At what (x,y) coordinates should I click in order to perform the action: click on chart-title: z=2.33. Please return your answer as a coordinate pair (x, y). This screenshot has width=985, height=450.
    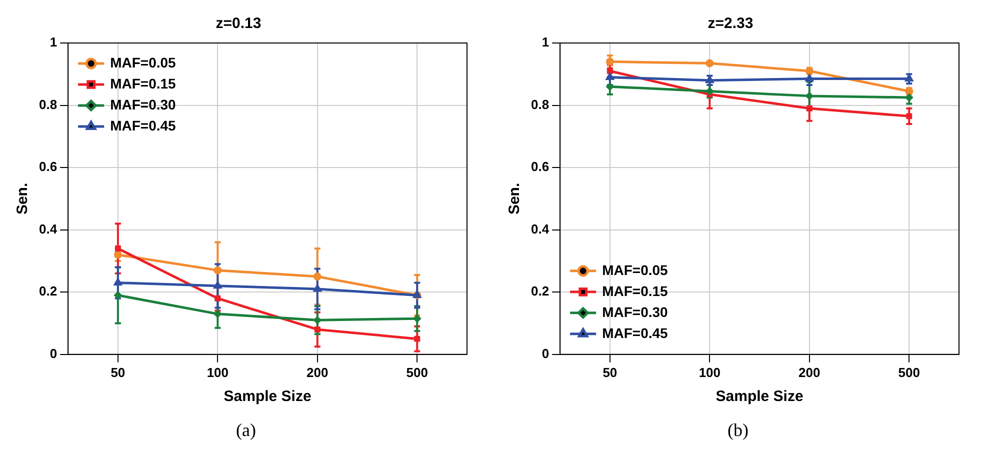
    Looking at the image, I should click on (731, 23).